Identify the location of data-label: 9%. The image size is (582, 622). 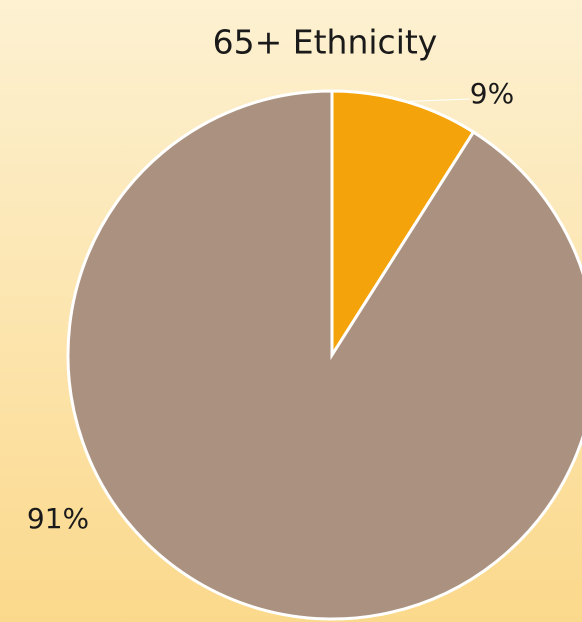
(492, 93).